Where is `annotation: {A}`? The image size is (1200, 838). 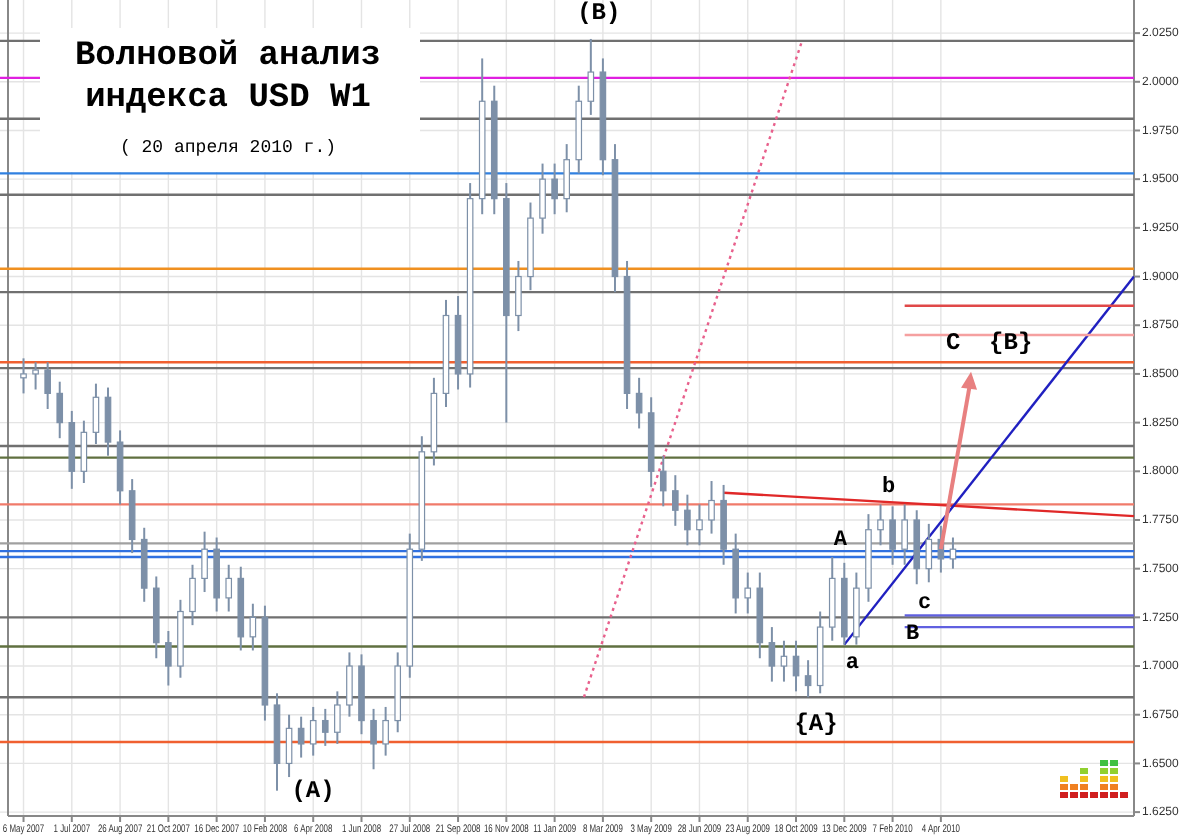 annotation: {A} is located at coordinates (816, 723).